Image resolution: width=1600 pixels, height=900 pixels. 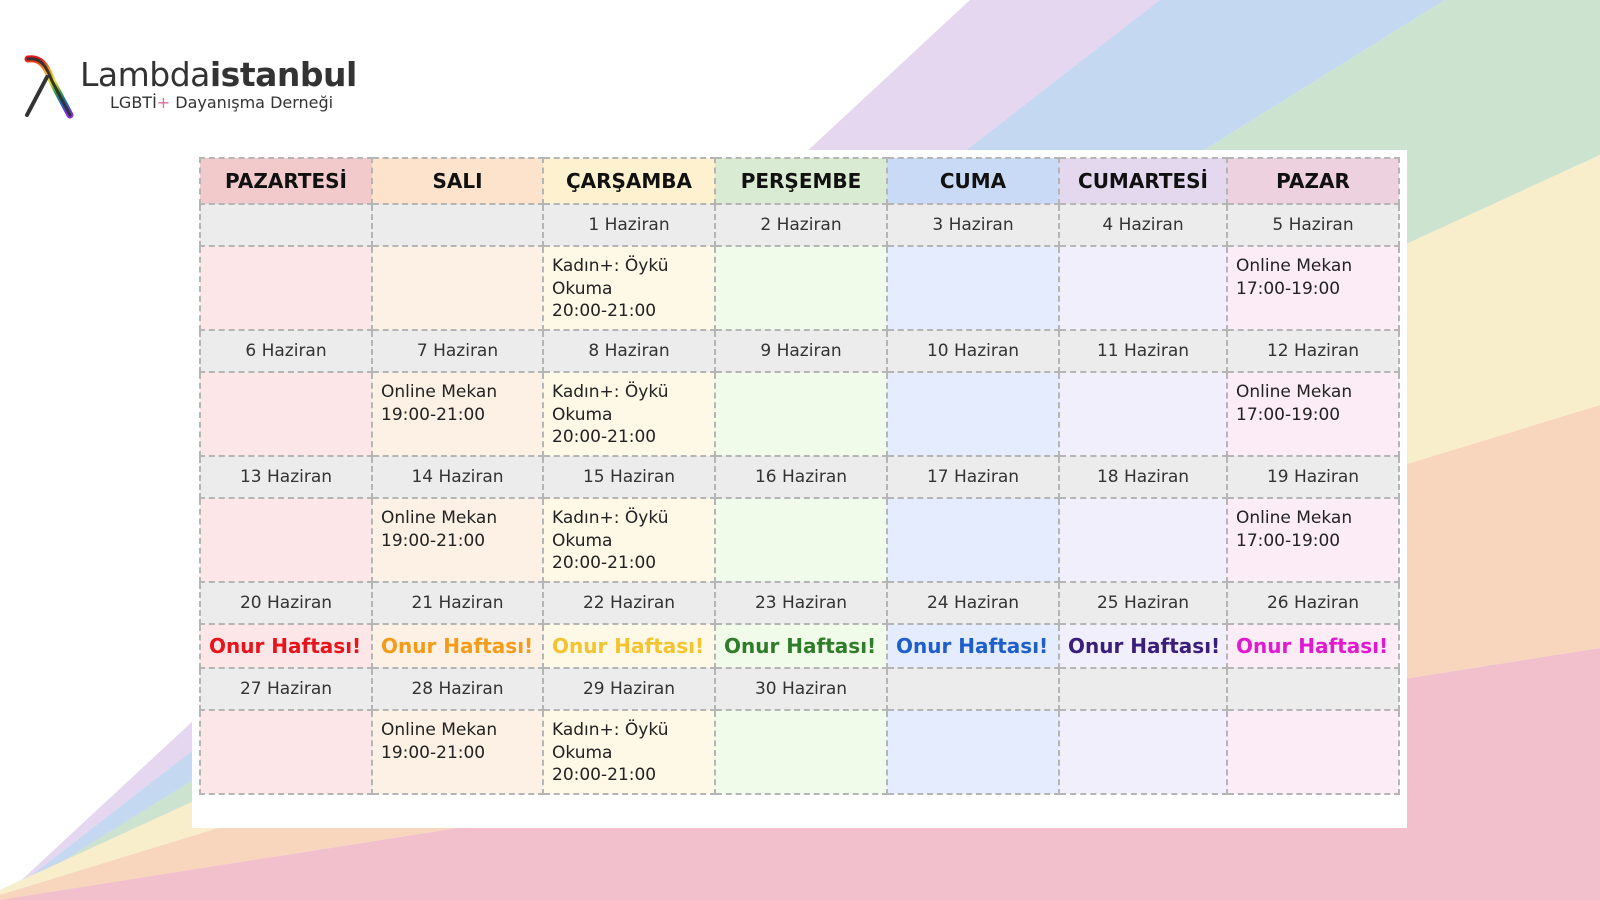 What do you see at coordinates (133, 102) in the screenshot?
I see `logo-subtitle-part: LGBTİ` at bounding box center [133, 102].